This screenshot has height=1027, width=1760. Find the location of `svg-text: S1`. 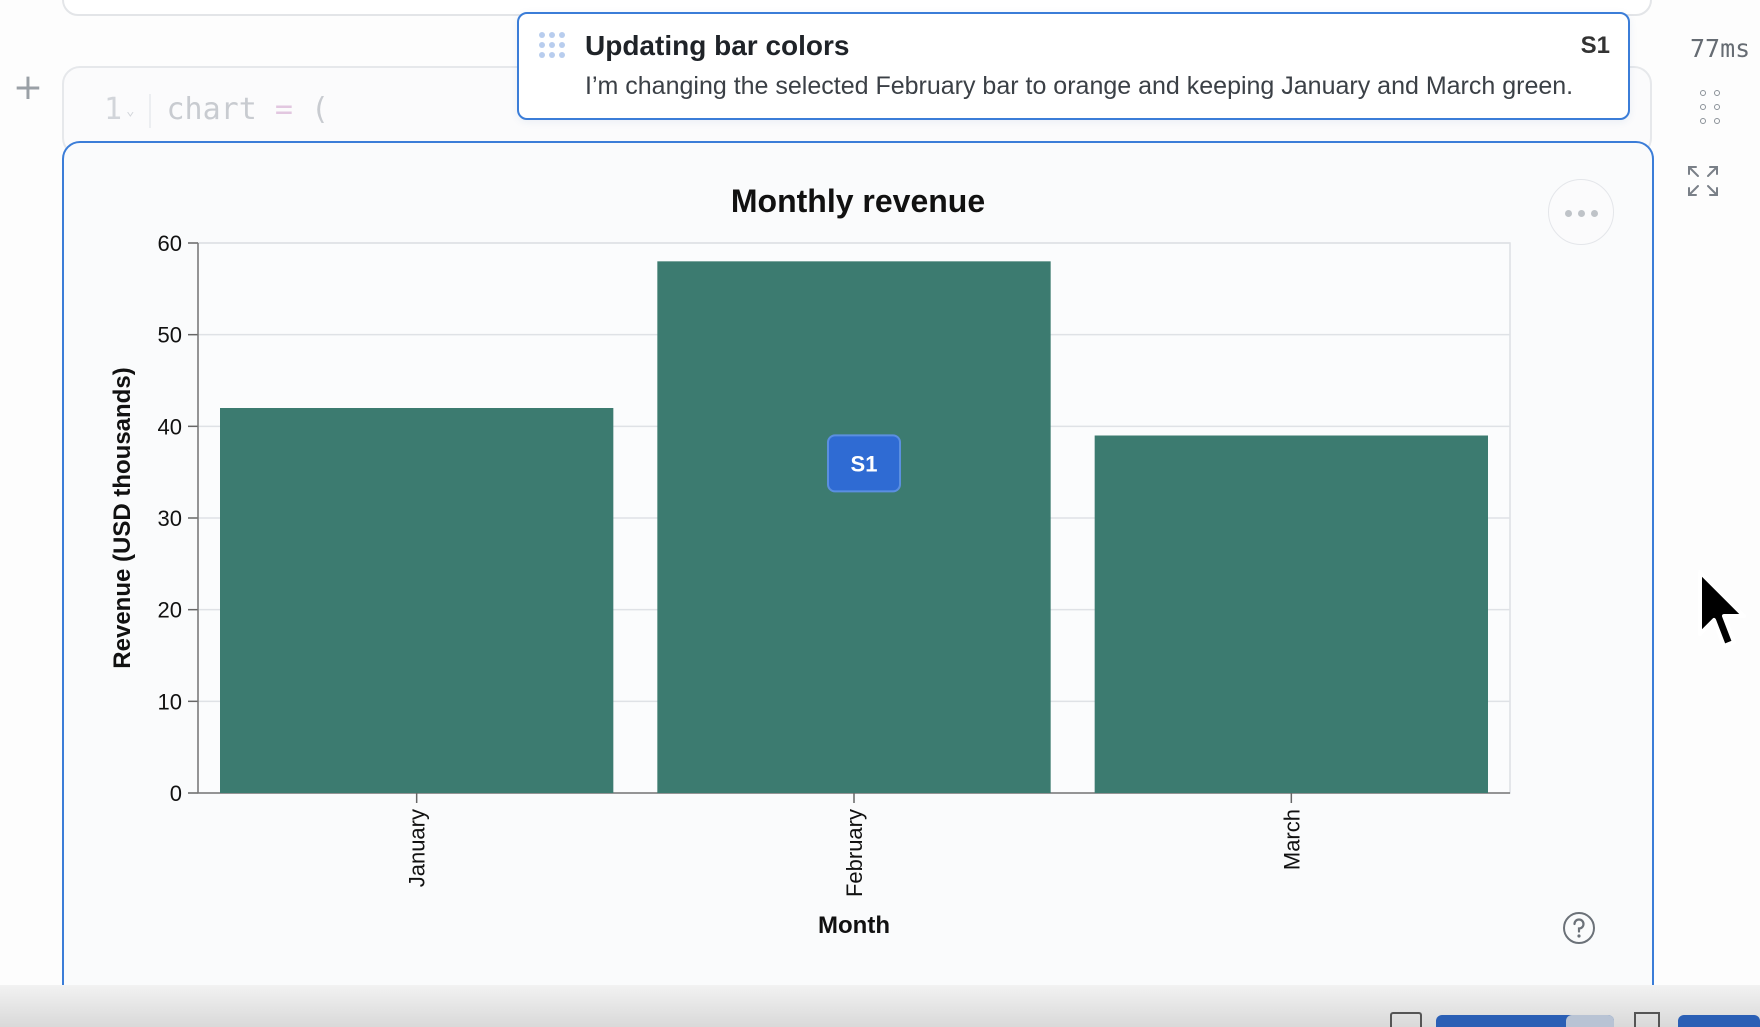

svg-text: S1 is located at coordinates (864, 463).